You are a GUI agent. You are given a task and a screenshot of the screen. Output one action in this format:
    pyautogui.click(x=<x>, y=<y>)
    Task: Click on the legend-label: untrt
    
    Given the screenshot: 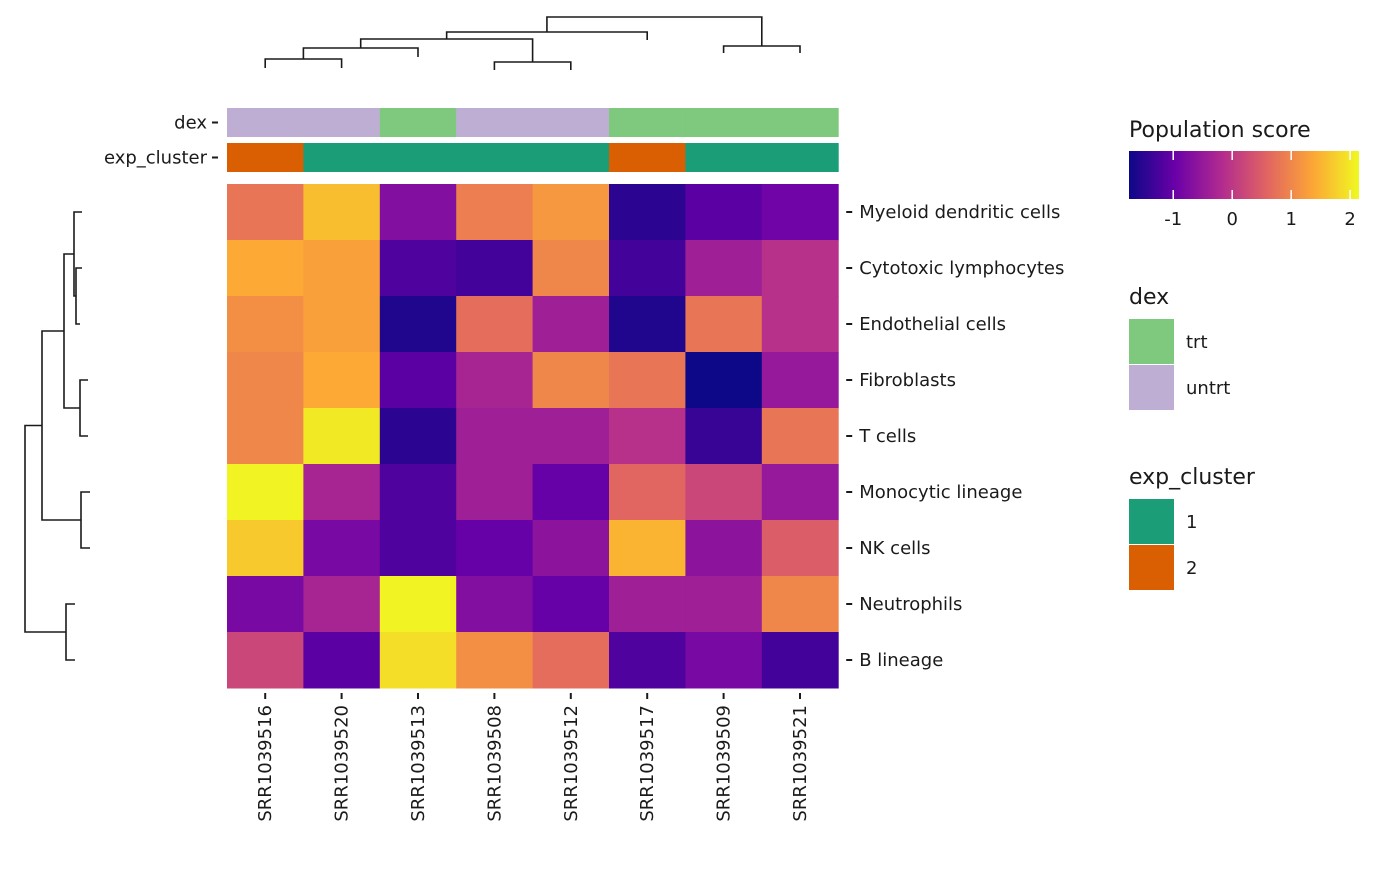 What is the action you would take?
    pyautogui.click(x=1208, y=388)
    